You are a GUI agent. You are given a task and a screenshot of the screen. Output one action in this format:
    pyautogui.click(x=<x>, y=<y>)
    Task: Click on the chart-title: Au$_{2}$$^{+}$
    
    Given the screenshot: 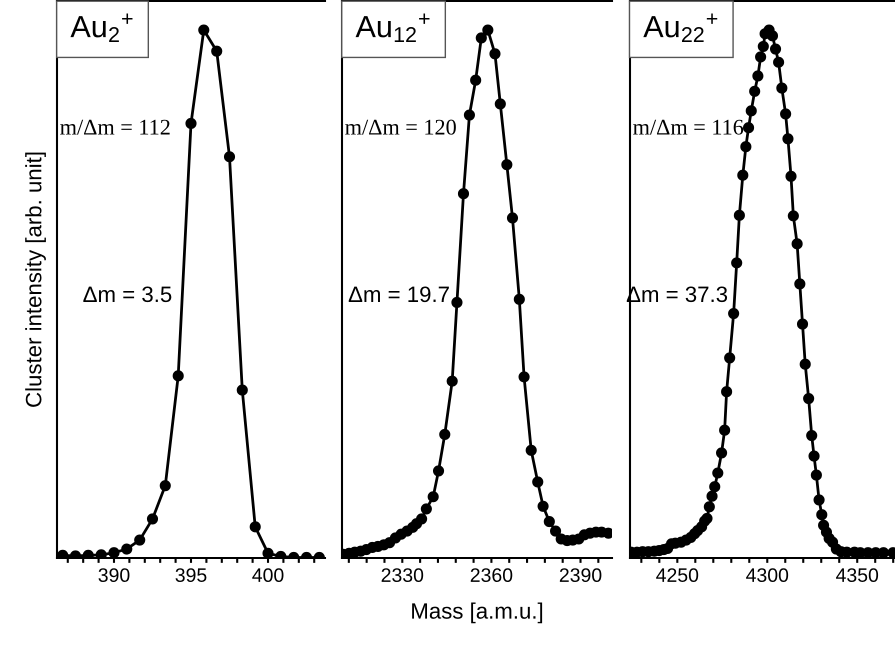 What is the action you would take?
    pyautogui.click(x=101, y=27)
    